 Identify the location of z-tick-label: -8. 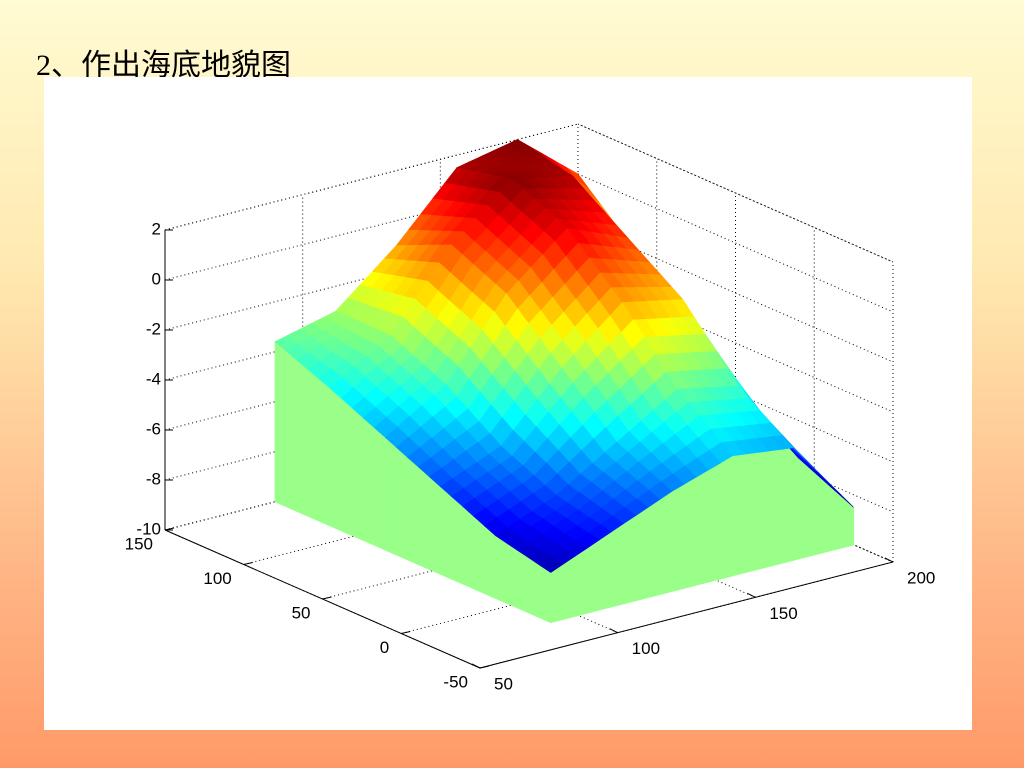
(153, 478).